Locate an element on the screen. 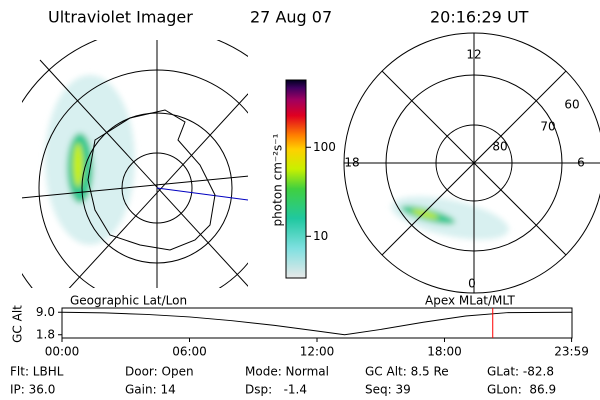  status-field: GC Alt: 8.5 Re is located at coordinates (407, 372).